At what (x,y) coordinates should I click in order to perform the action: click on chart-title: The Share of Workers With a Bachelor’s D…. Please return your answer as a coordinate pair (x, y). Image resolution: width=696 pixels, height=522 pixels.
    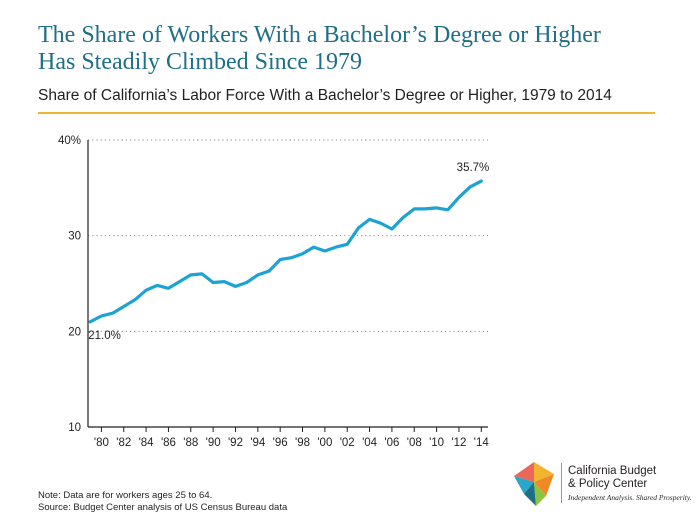
    Looking at the image, I should click on (358, 49).